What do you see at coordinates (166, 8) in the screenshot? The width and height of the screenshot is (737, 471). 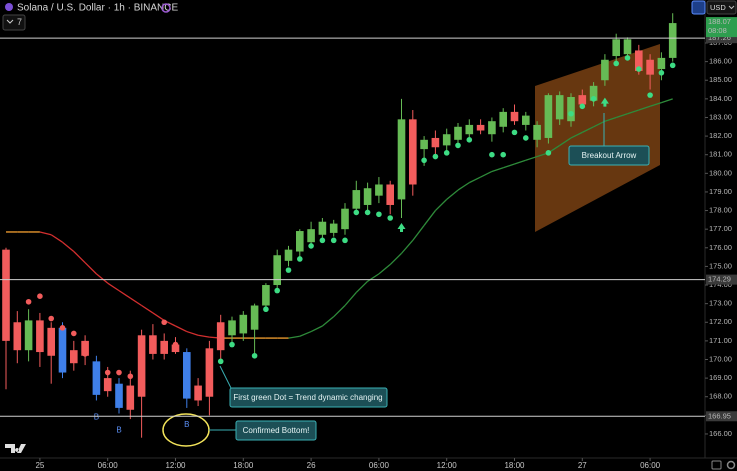 I see `share-icon` at bounding box center [166, 8].